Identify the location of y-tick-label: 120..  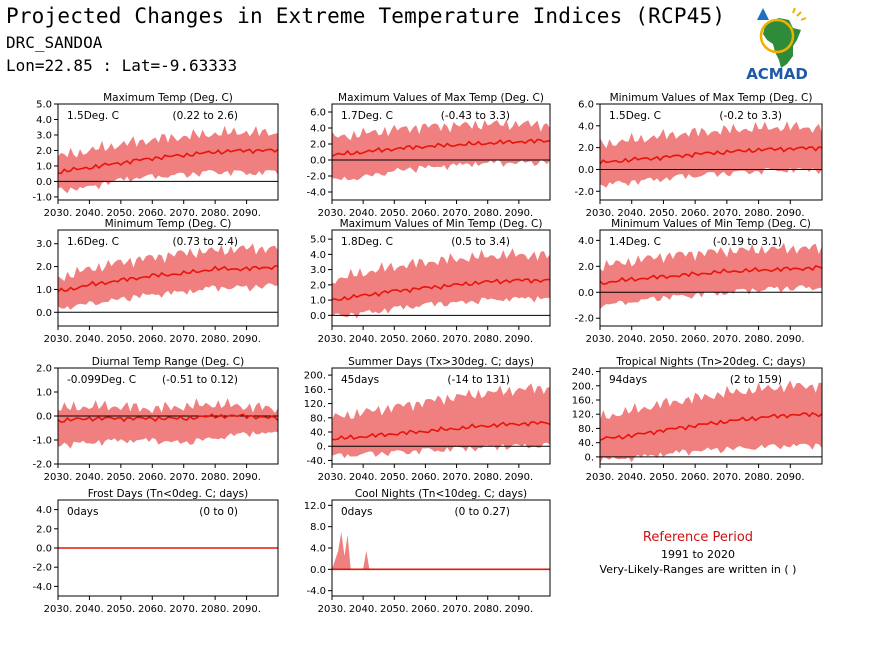
(315, 404).